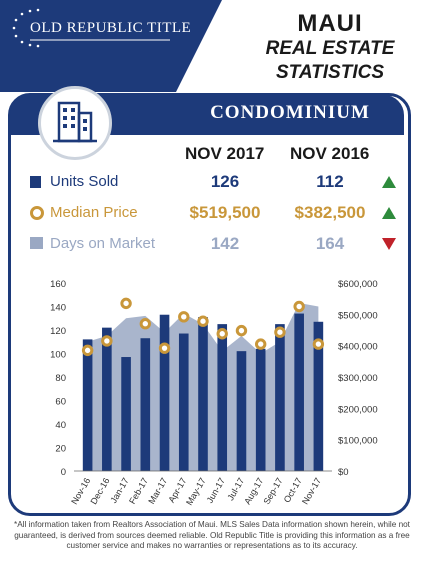  I want to click on units-sold-2017: 126, so click(225, 181).